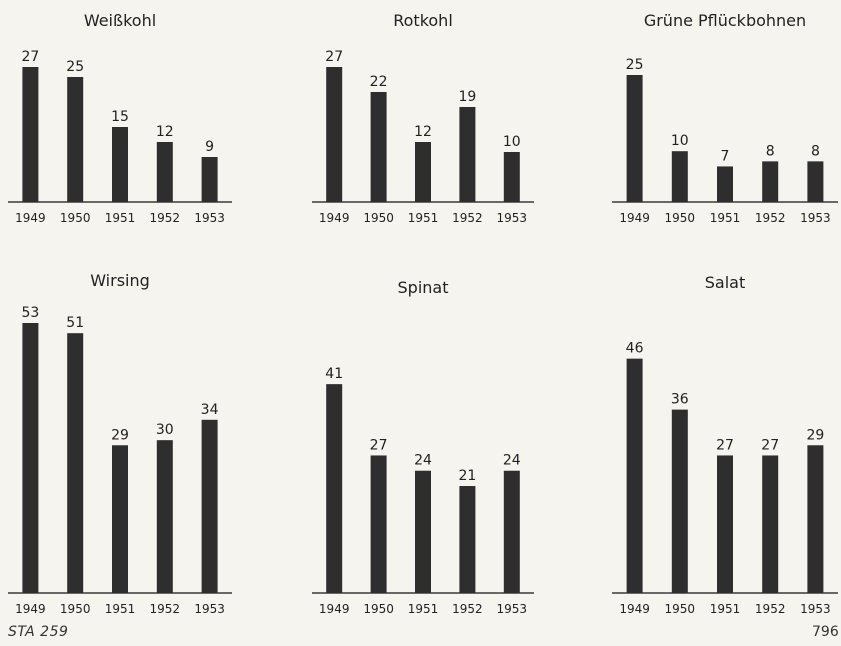 This screenshot has height=646, width=841. Describe the element at coordinates (120, 443) in the screenshot. I see `chart-panel: Wirsing 53 1949 51 1950 29 1951 30 1952 34 1953` at that location.